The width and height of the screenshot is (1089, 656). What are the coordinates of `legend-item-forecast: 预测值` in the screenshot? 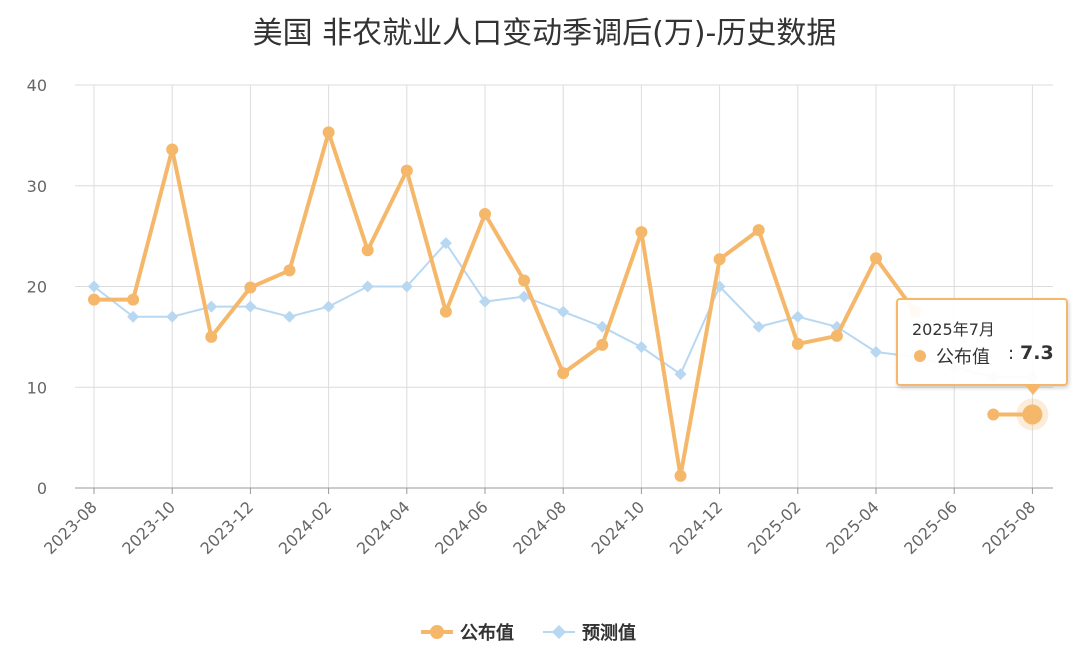 It's located at (589, 632).